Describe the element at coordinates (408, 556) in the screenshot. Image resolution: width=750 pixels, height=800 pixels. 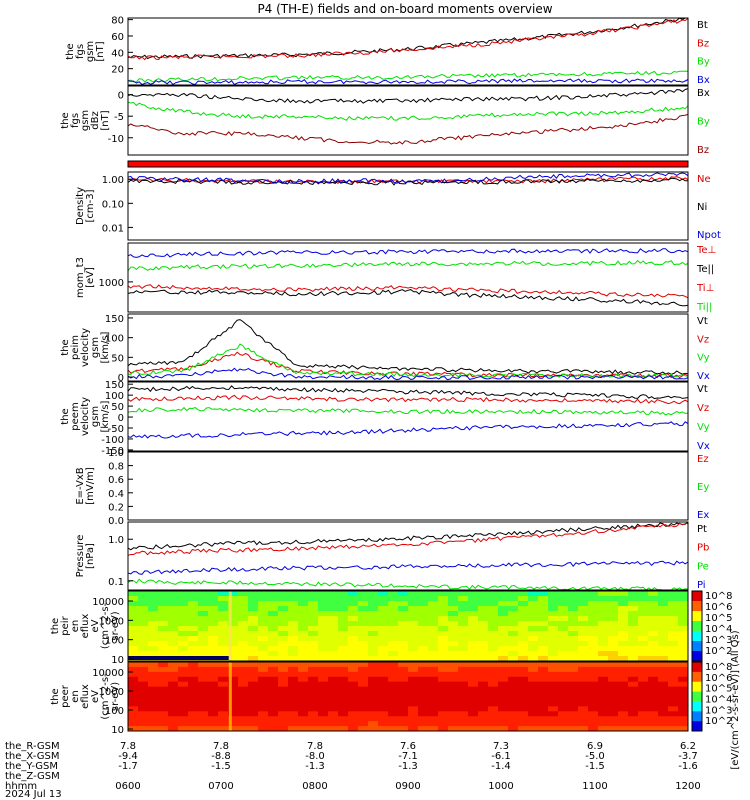
I see `panel-frame` at that location.